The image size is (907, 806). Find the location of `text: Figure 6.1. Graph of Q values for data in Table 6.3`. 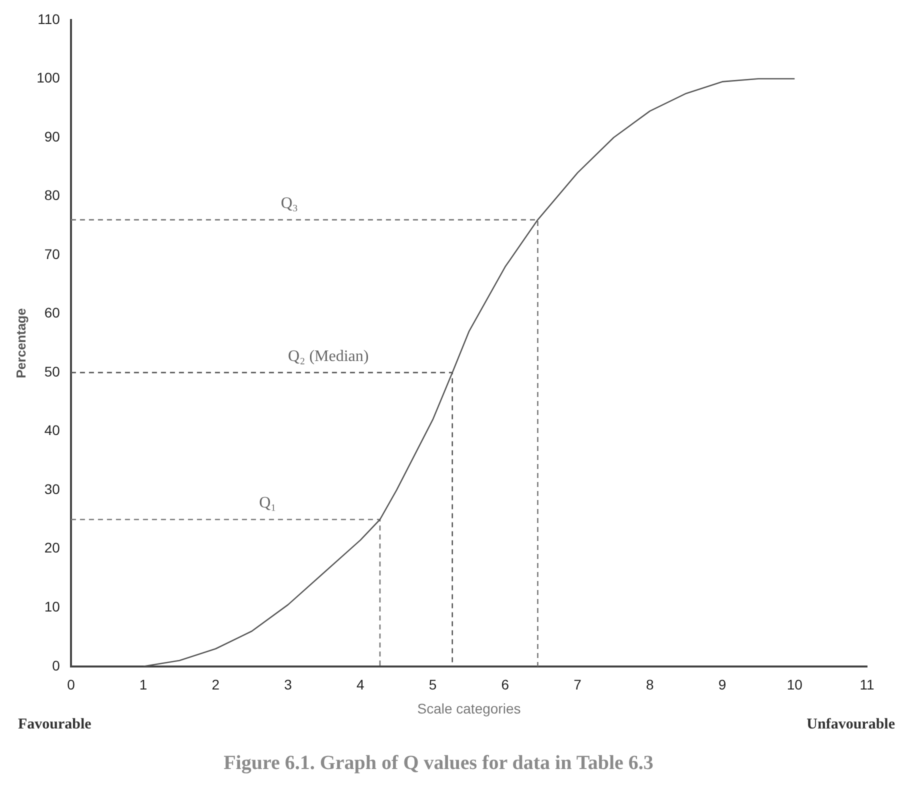

text: Figure 6.1. Graph of Q values for data in Table 6.3 is located at coordinates (439, 763).